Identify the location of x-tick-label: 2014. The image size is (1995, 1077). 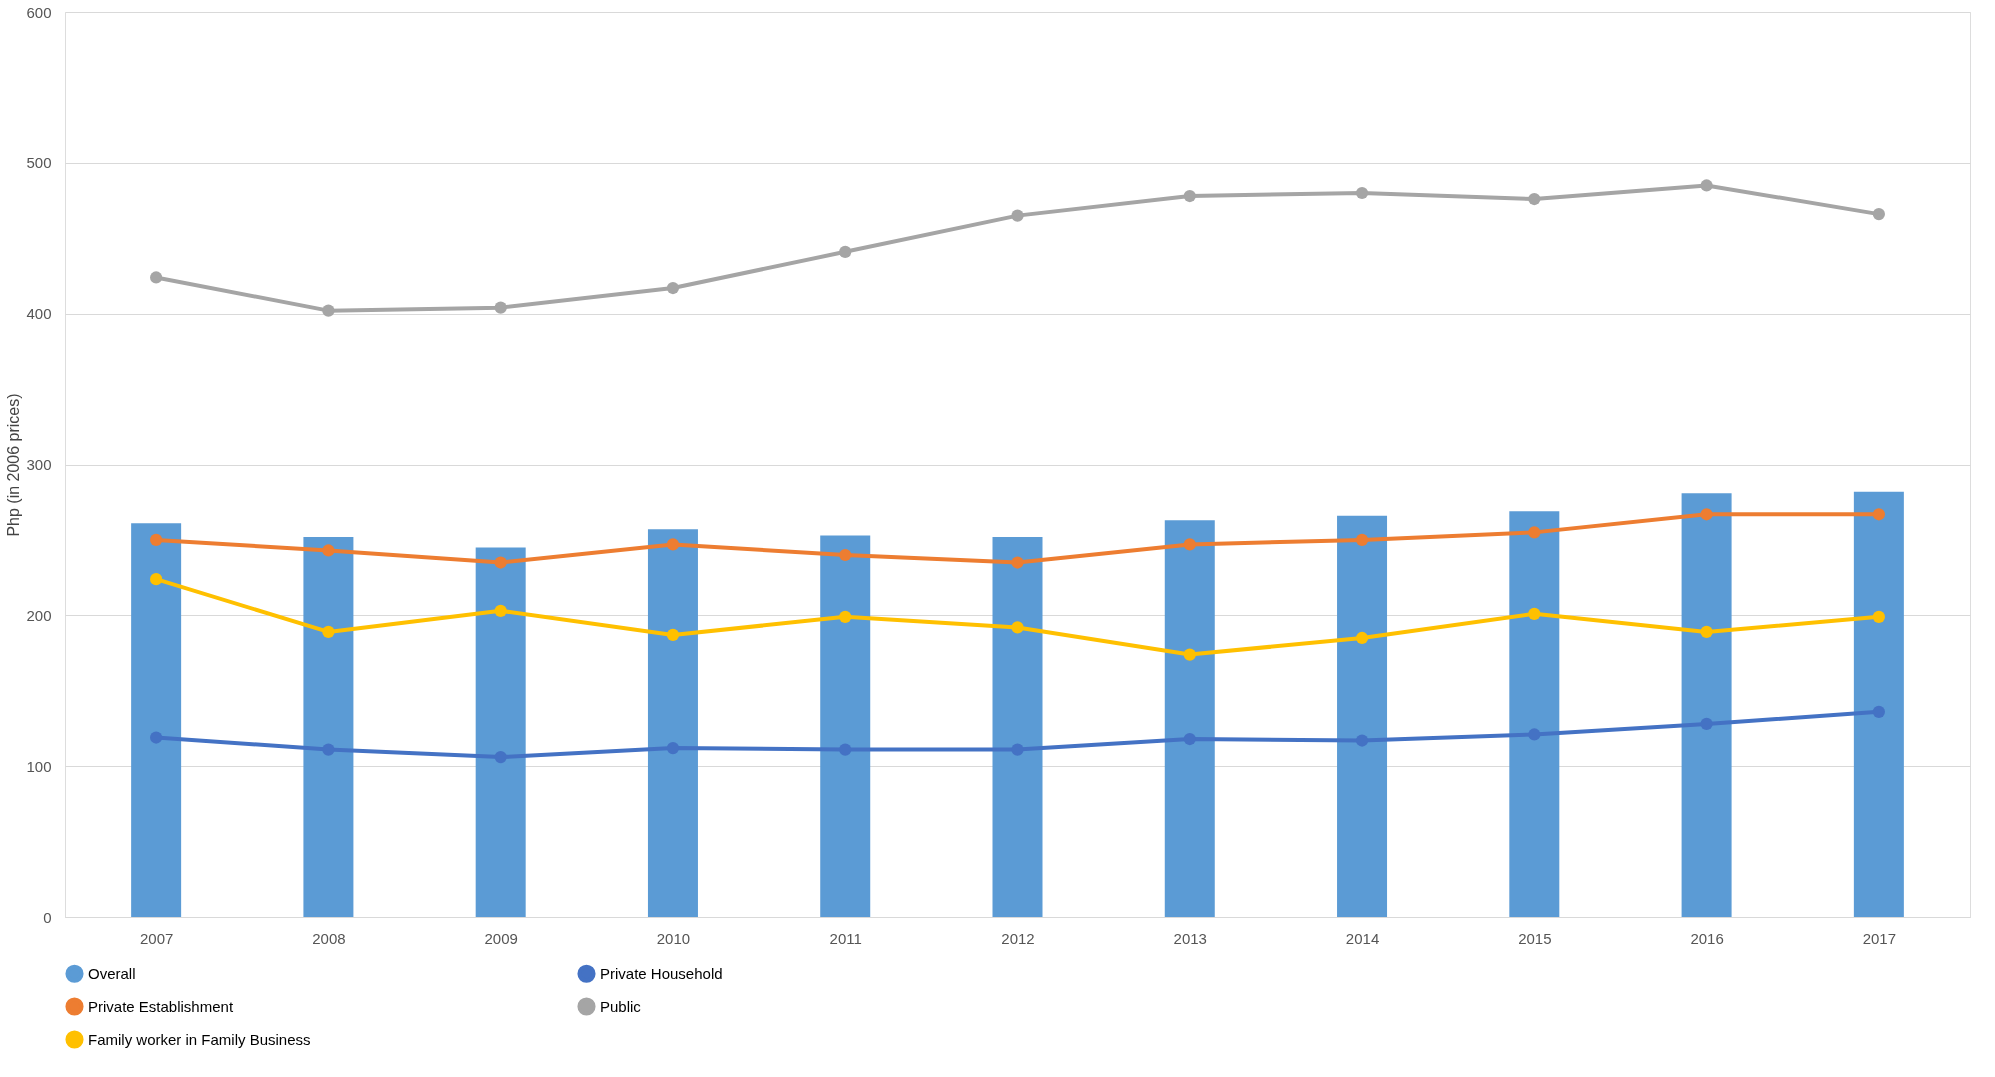
(1362, 938).